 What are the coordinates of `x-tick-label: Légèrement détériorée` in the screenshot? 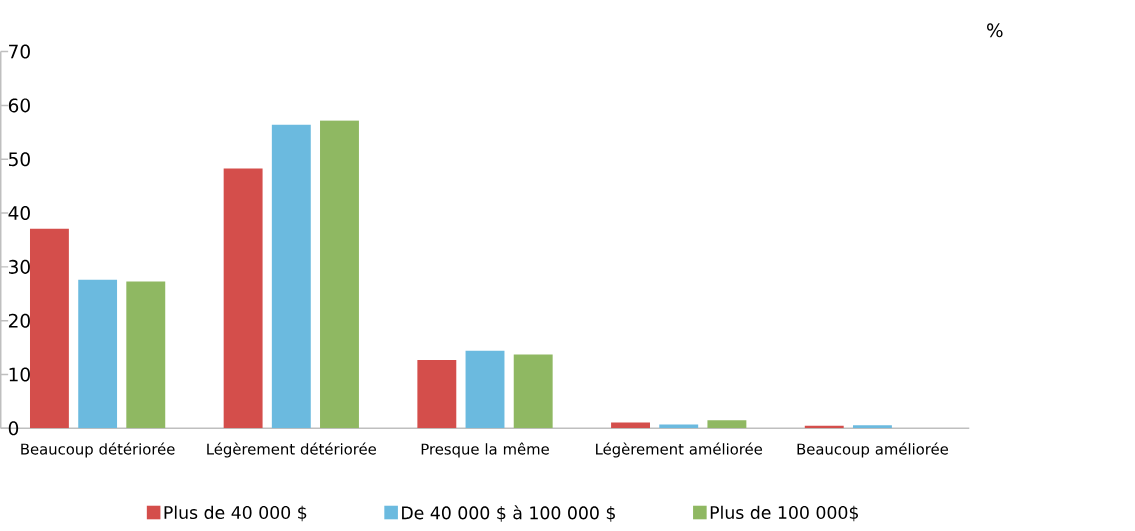 It's located at (291, 450).